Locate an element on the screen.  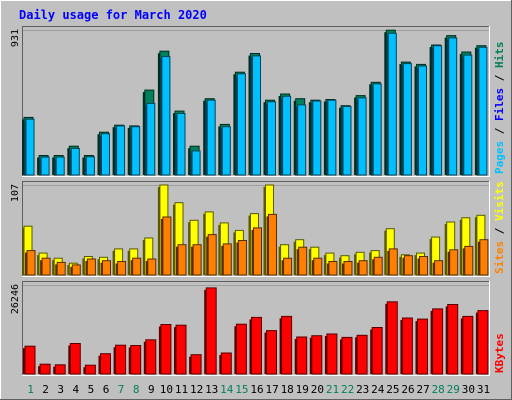
day-label-6: 6 is located at coordinates (106, 389).